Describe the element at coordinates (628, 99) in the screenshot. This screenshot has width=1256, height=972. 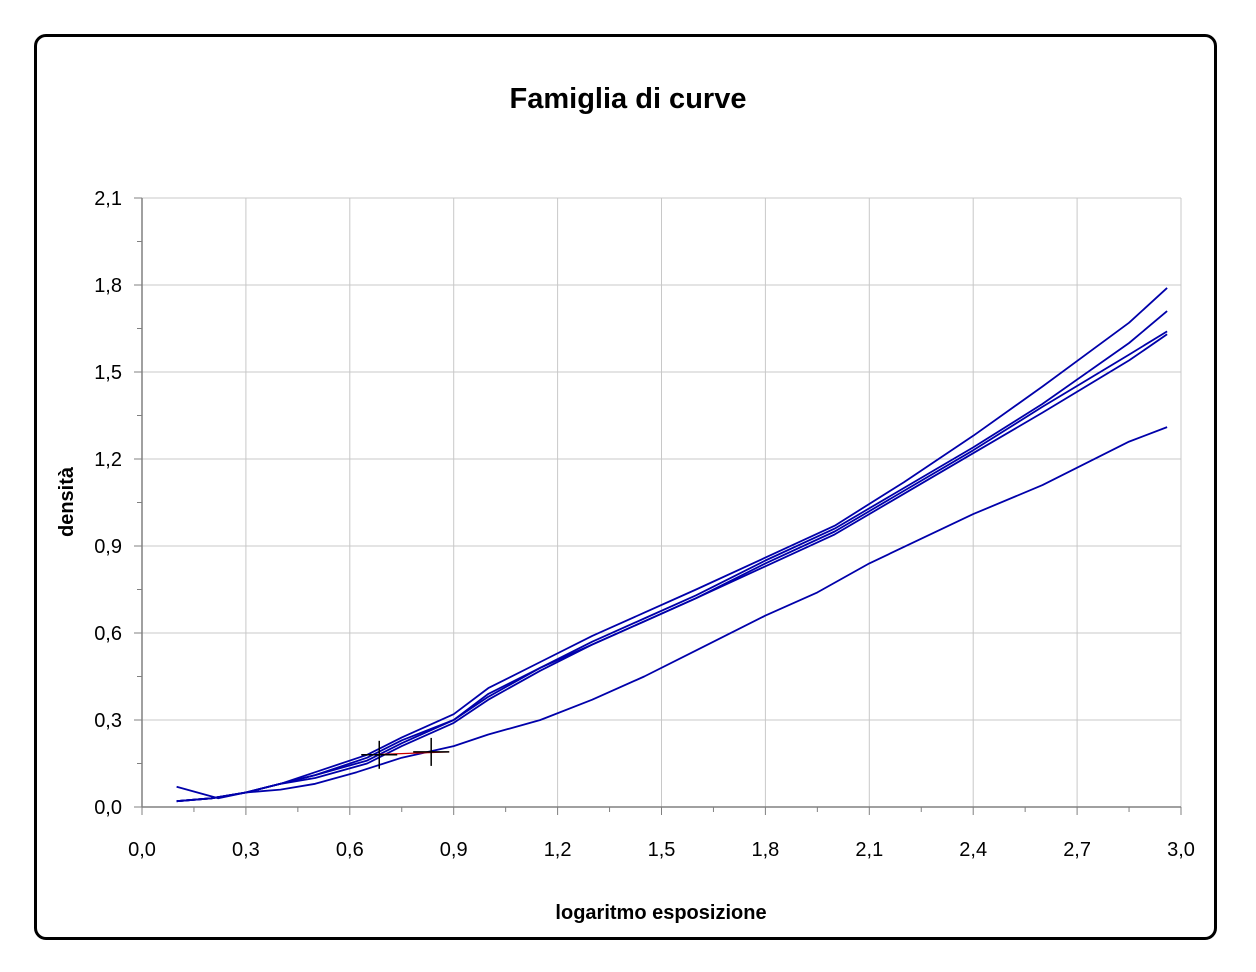
I see `chart-title: Famiglia di curve` at that location.